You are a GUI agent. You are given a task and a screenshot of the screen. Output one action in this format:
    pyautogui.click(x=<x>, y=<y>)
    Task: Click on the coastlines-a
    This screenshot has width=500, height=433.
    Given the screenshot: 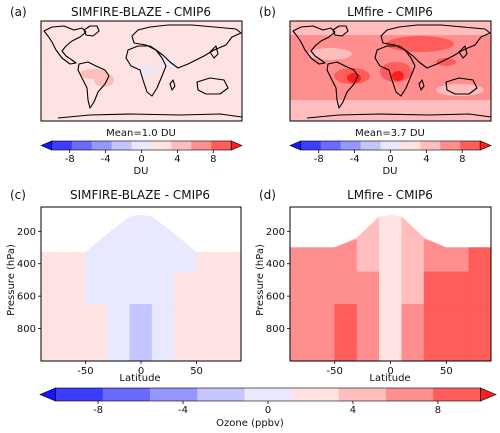 What is the action you would take?
    pyautogui.click(x=142, y=71)
    